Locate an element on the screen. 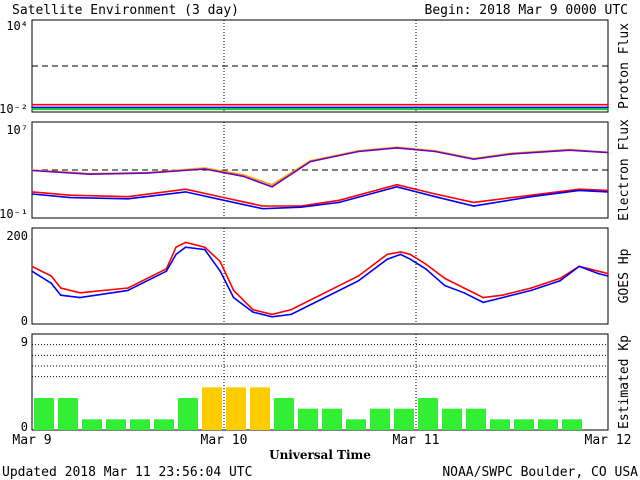 This screenshot has width=640, height=480. series-line-1-purple is located at coordinates (320, 167).